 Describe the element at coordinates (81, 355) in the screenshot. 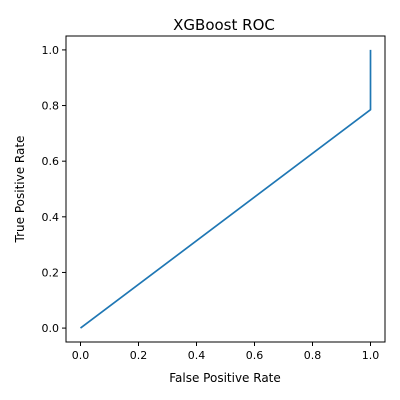

I see `x-tick-label: 0.0` at that location.